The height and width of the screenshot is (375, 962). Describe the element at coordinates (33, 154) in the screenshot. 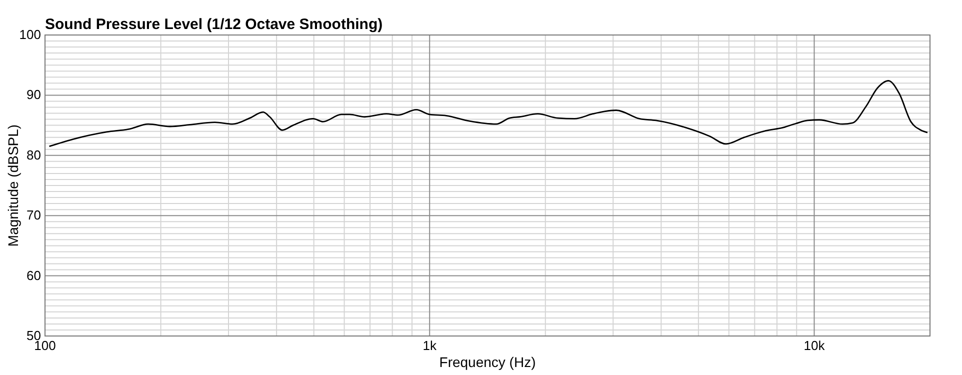

I see `y-tick-label: 80` at that location.